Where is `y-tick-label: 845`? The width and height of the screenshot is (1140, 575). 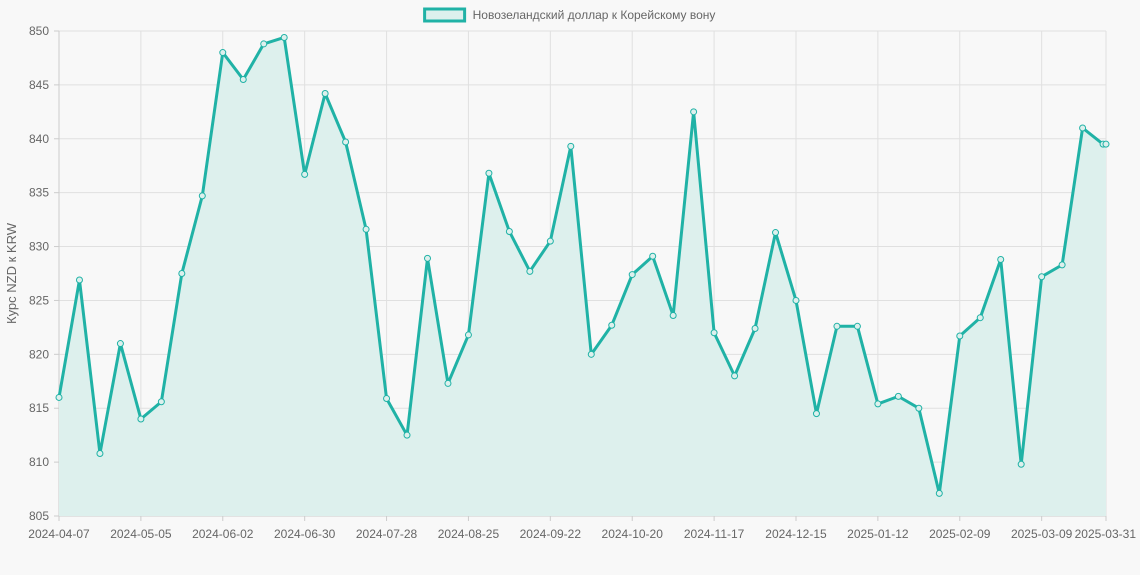 y-tick-label: 845 is located at coordinates (39, 85).